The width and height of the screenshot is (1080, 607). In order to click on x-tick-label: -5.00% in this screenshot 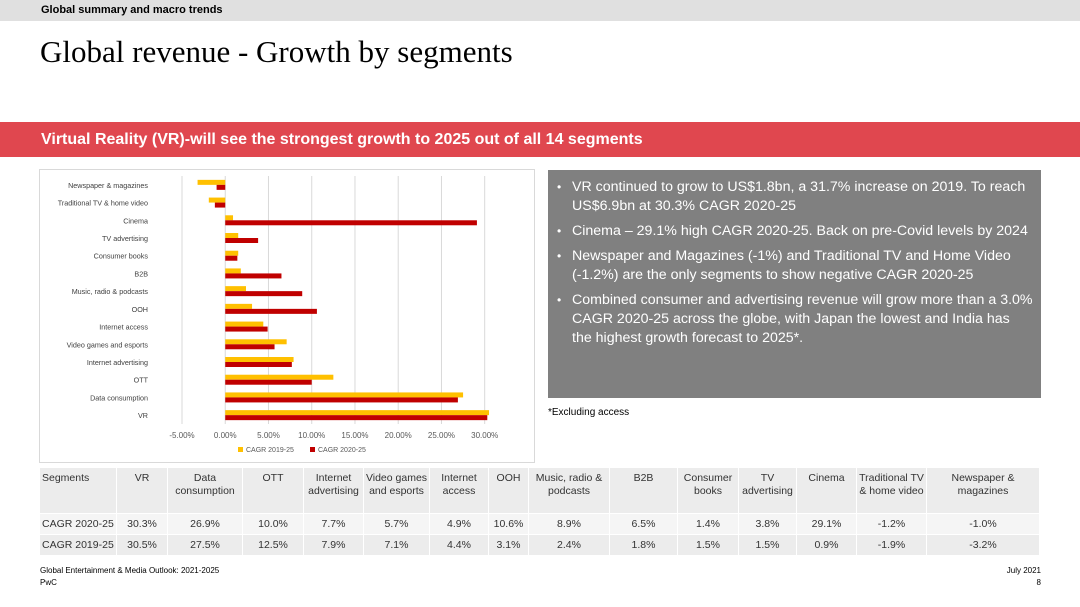, I will do `click(181, 435)`.